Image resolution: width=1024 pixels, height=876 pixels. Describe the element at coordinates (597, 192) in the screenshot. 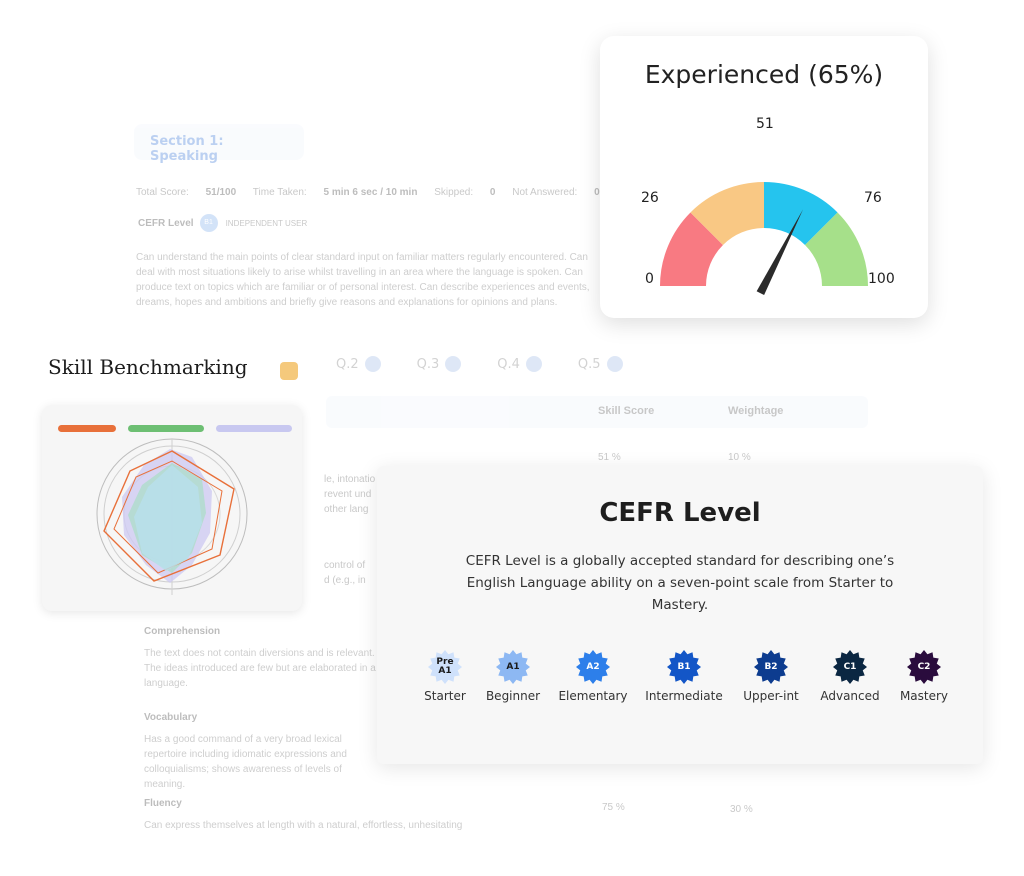

I see `not-answered-count: 0` at that location.